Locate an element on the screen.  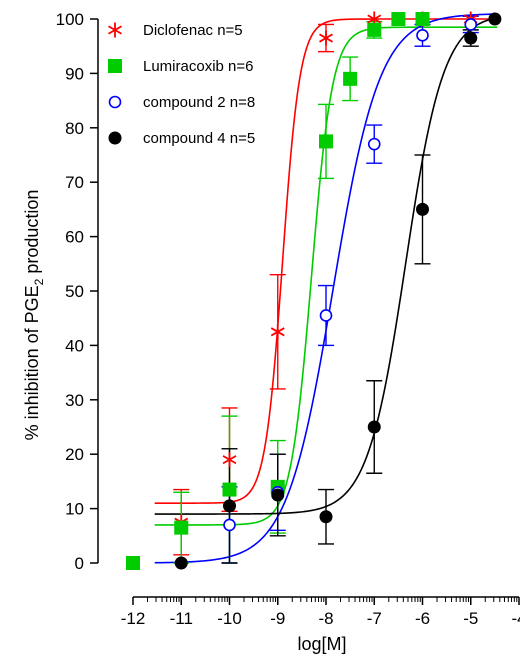
y-axis-title-subscript: 2 is located at coordinates (39, 281).